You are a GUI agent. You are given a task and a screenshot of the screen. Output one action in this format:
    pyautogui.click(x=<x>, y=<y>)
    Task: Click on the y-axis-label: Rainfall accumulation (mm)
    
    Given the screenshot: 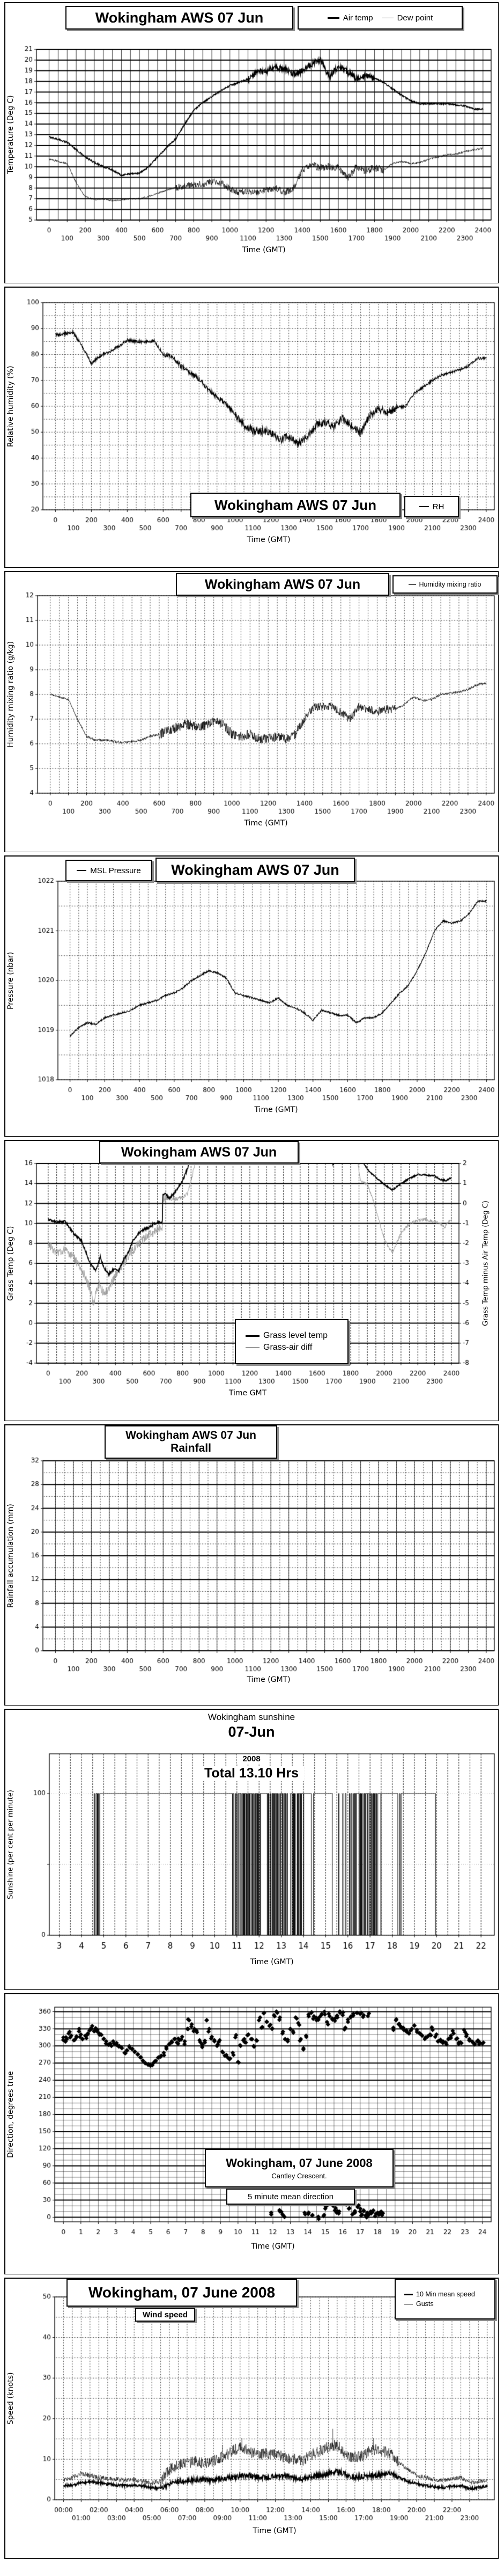 What is the action you would take?
    pyautogui.click(x=10, y=1556)
    